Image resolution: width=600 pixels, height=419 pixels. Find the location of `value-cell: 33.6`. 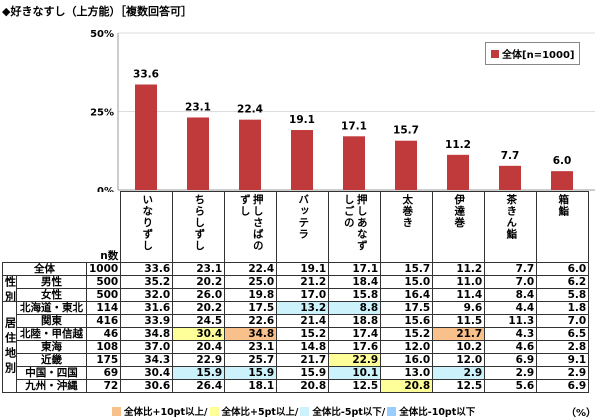

value-cell: 33.6 is located at coordinates (147, 269).